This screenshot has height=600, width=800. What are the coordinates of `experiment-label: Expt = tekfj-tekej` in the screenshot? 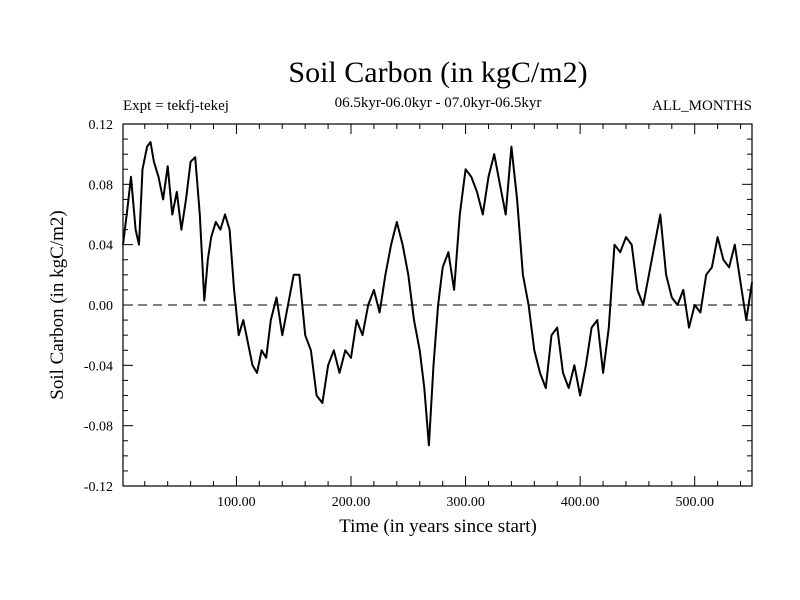 It's located at (176, 106).